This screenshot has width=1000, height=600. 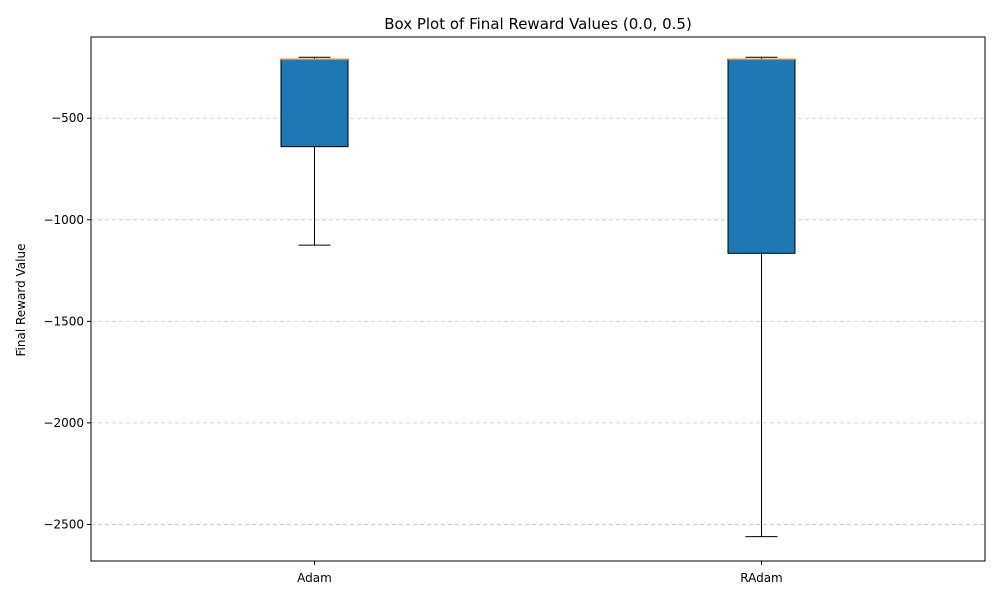 What do you see at coordinates (63, 524) in the screenshot?
I see `y-tick-label: −2500` at bounding box center [63, 524].